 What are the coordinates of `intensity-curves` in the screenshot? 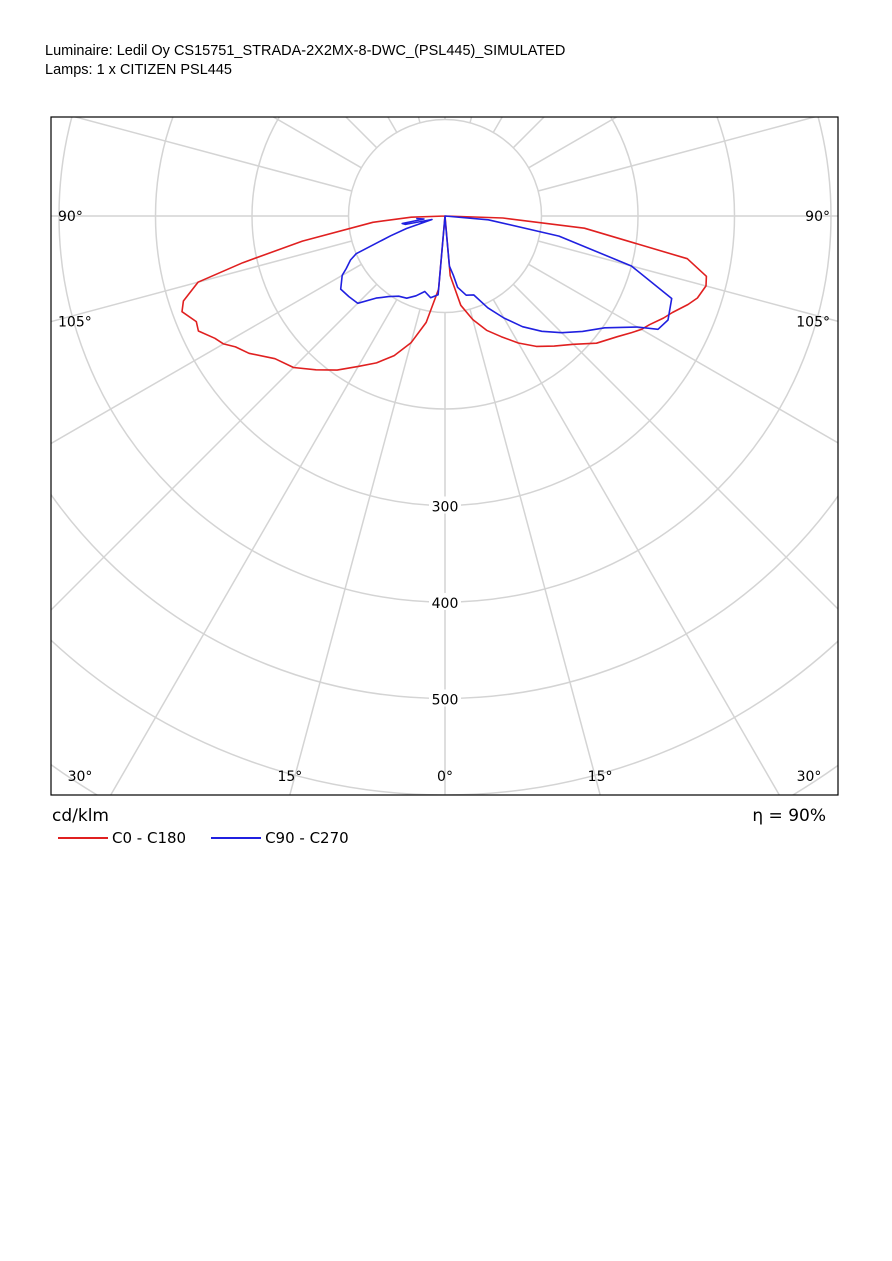 It's located at (444, 293).